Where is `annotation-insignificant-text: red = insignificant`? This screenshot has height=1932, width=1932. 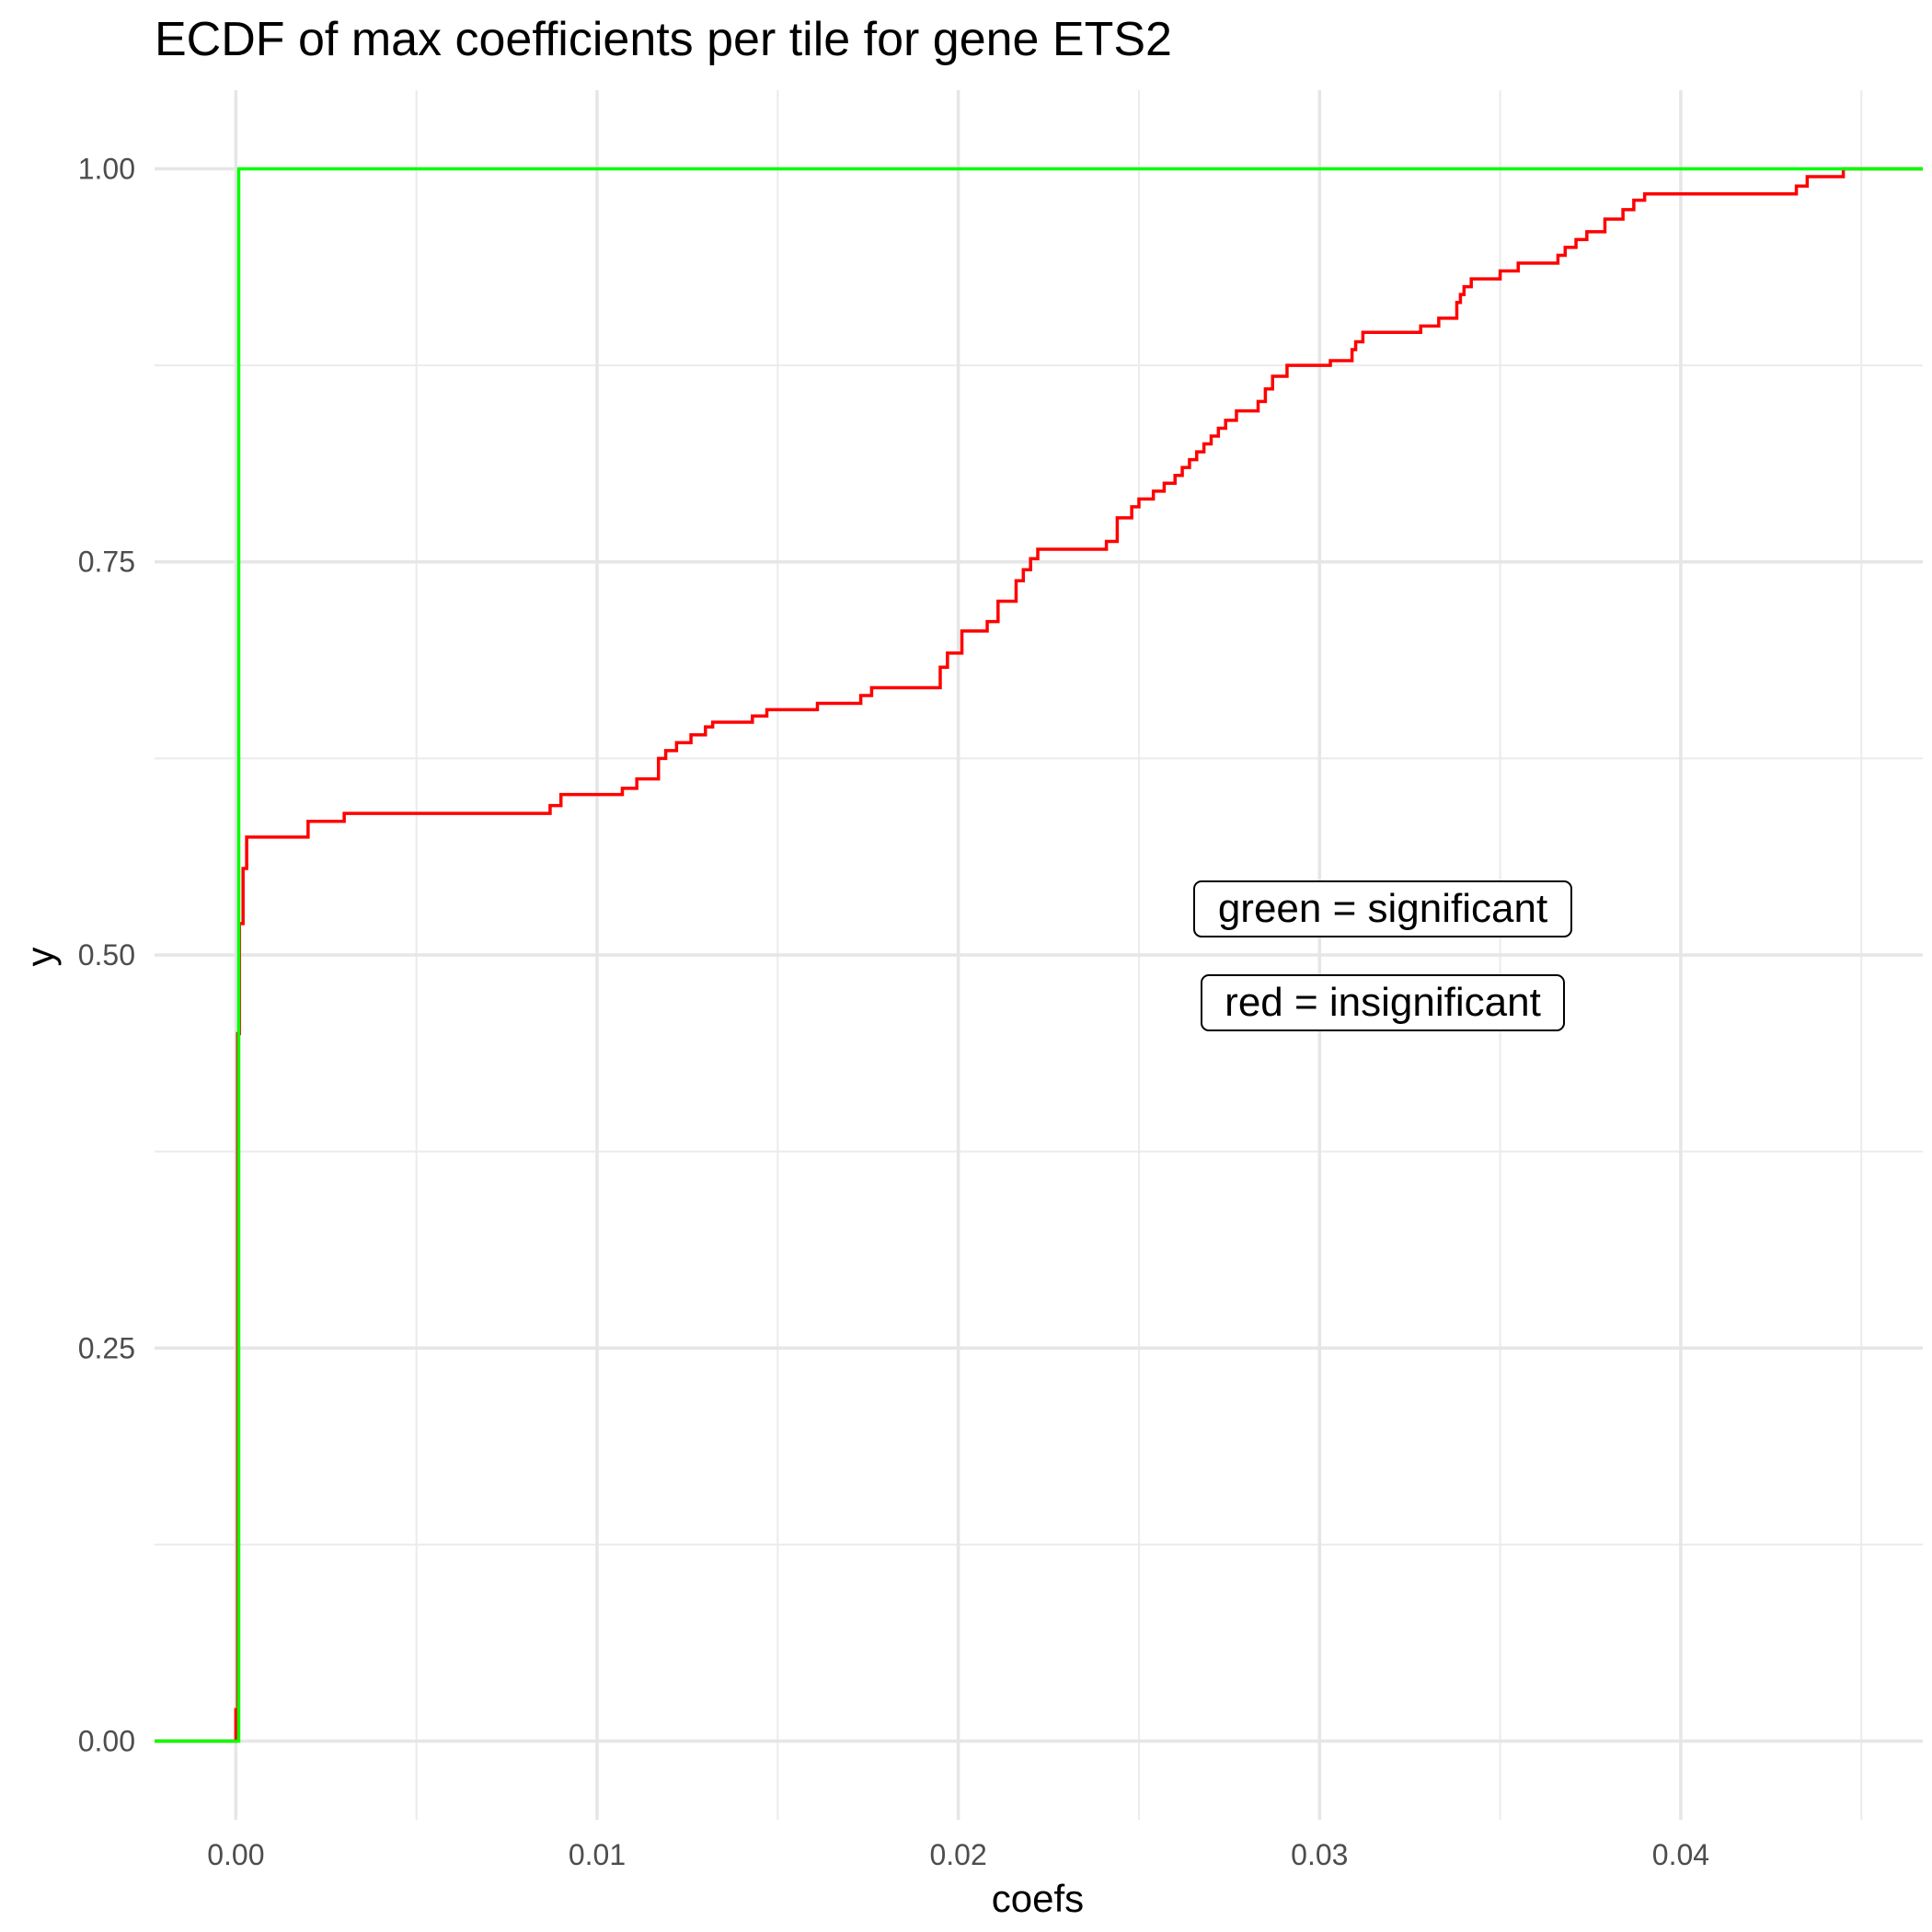 annotation-insignificant-text: red = insignificant is located at coordinates (1383, 1002).